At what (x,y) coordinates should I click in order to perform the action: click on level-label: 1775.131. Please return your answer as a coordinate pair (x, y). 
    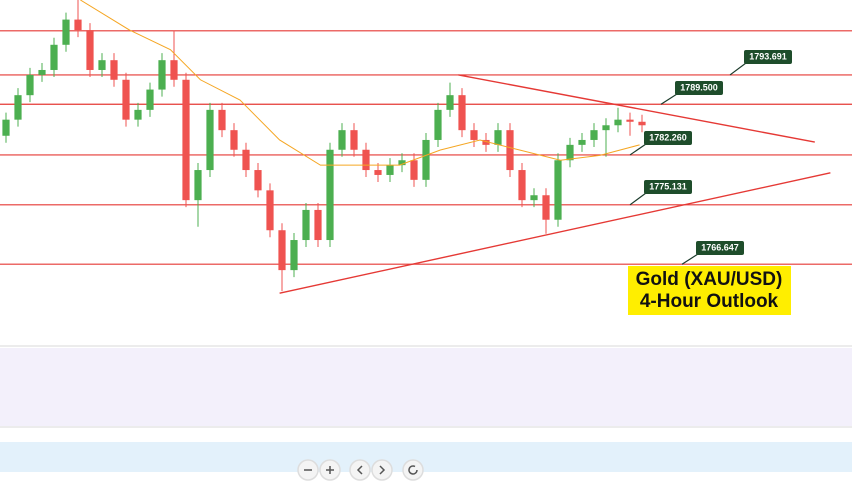
    Looking at the image, I should click on (668, 186).